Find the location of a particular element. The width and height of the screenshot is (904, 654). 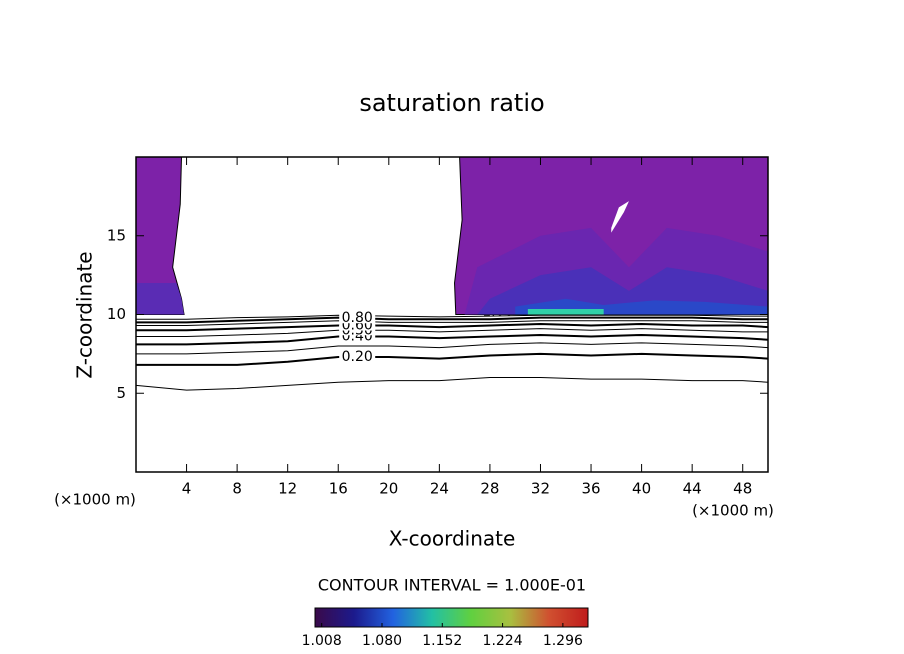

x-tick-label: 48 is located at coordinates (742, 489).